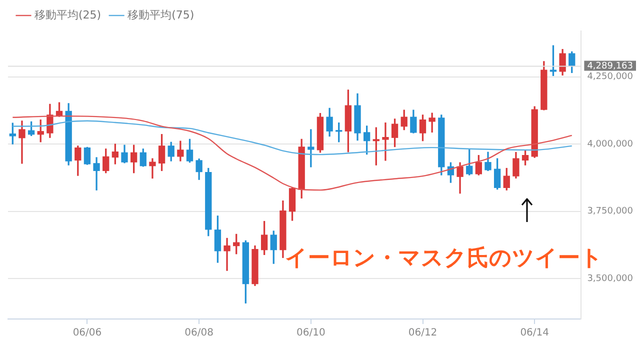 The width and height of the screenshot is (641, 344). Describe the element at coordinates (610, 211) in the screenshot. I see `y-tick-label: 3,750,000` at that location.